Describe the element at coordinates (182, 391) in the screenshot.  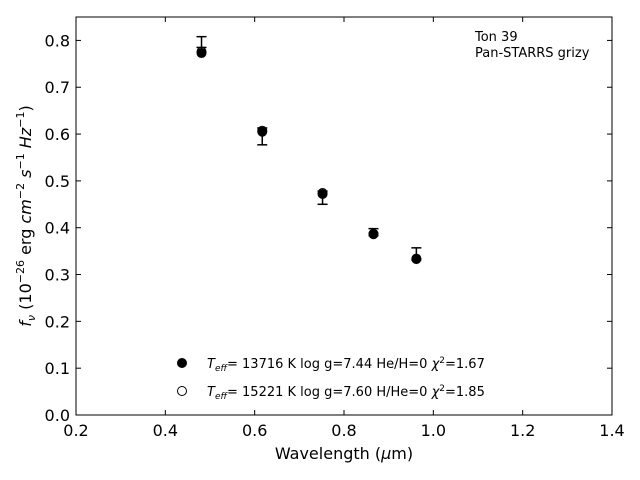
I see `legend-marker-open` at that location.